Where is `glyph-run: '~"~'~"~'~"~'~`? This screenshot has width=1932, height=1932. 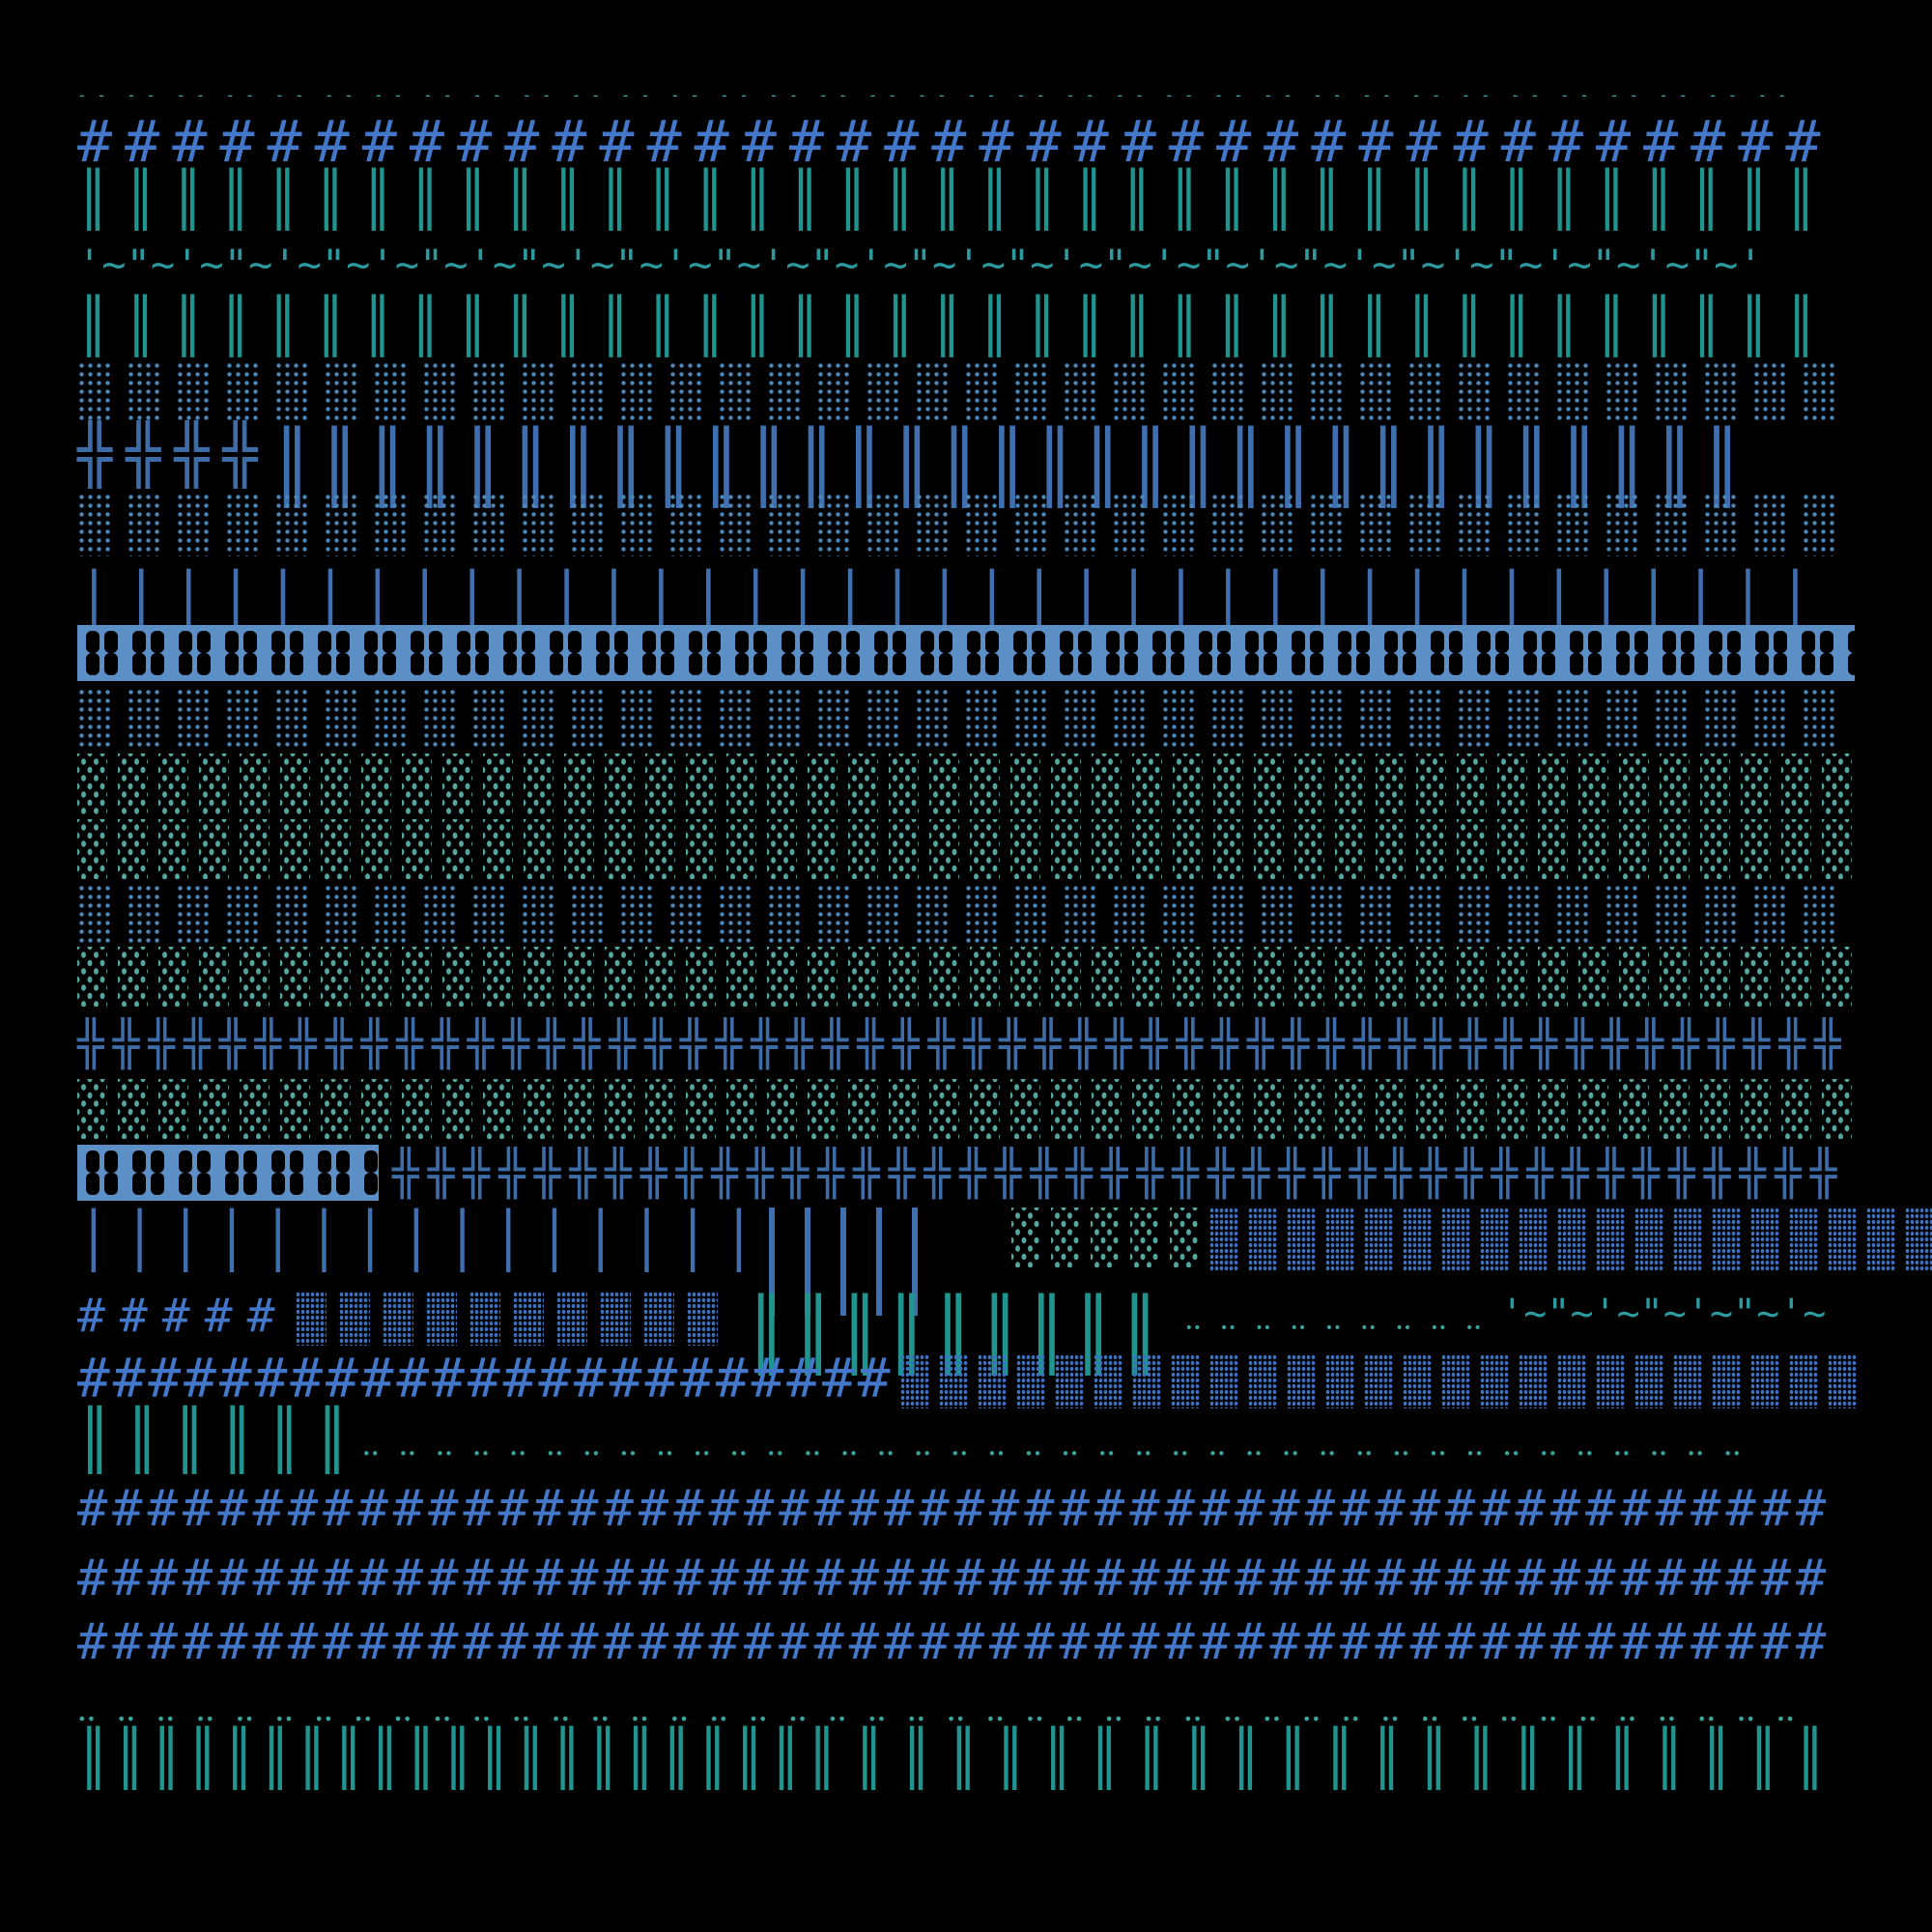 glyph-run: '~"~'~"~'~"~'~ is located at coordinates (1675, 1314).